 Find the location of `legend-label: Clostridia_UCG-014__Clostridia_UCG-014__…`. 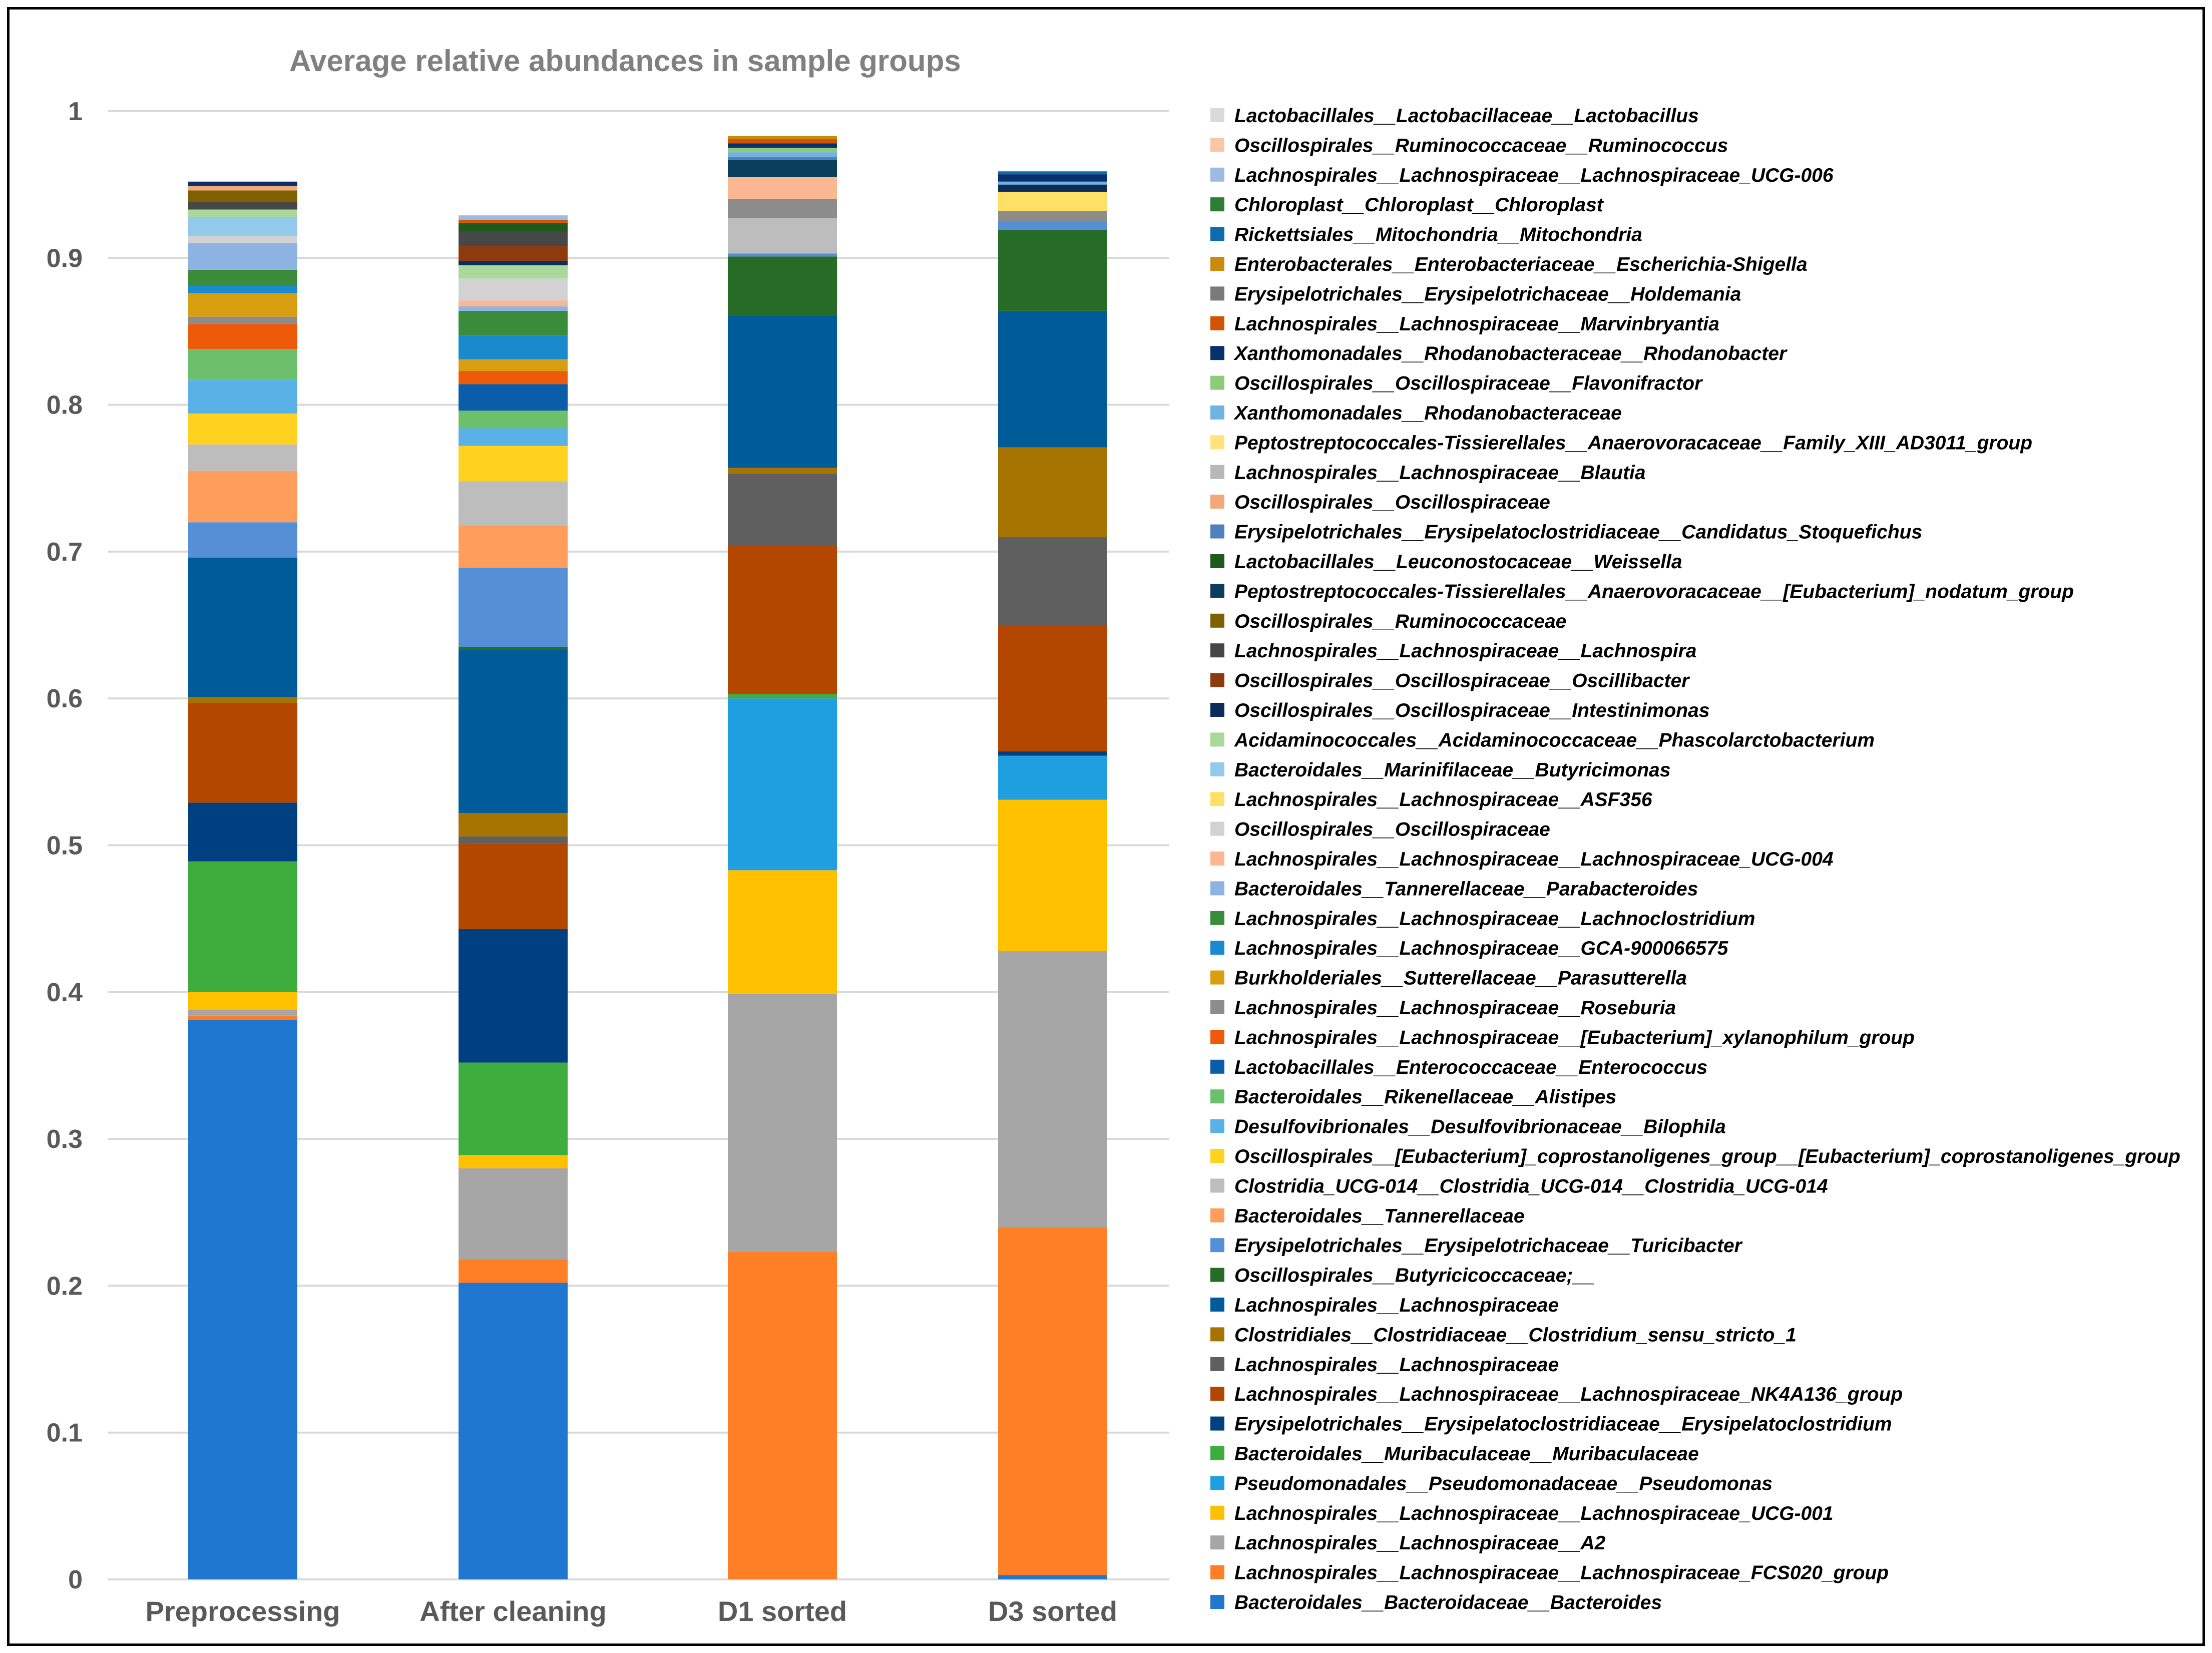

legend-label: Clostridia_UCG-014__Clostridia_UCG-014__… is located at coordinates (1531, 1186).